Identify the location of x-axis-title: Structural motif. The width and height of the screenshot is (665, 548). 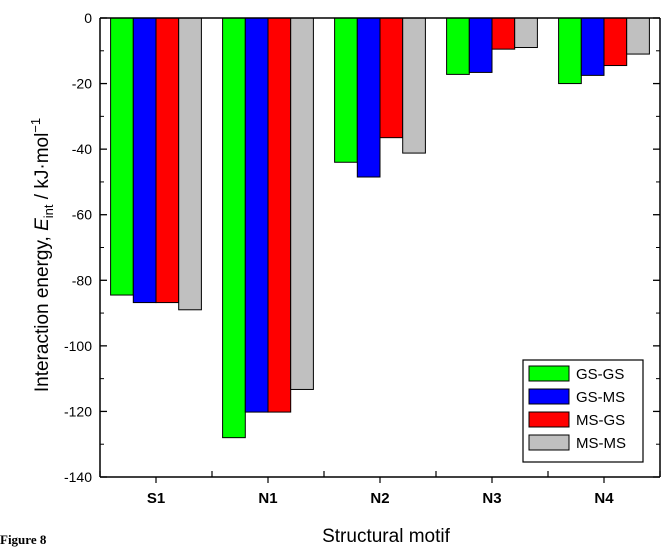
(386, 535).